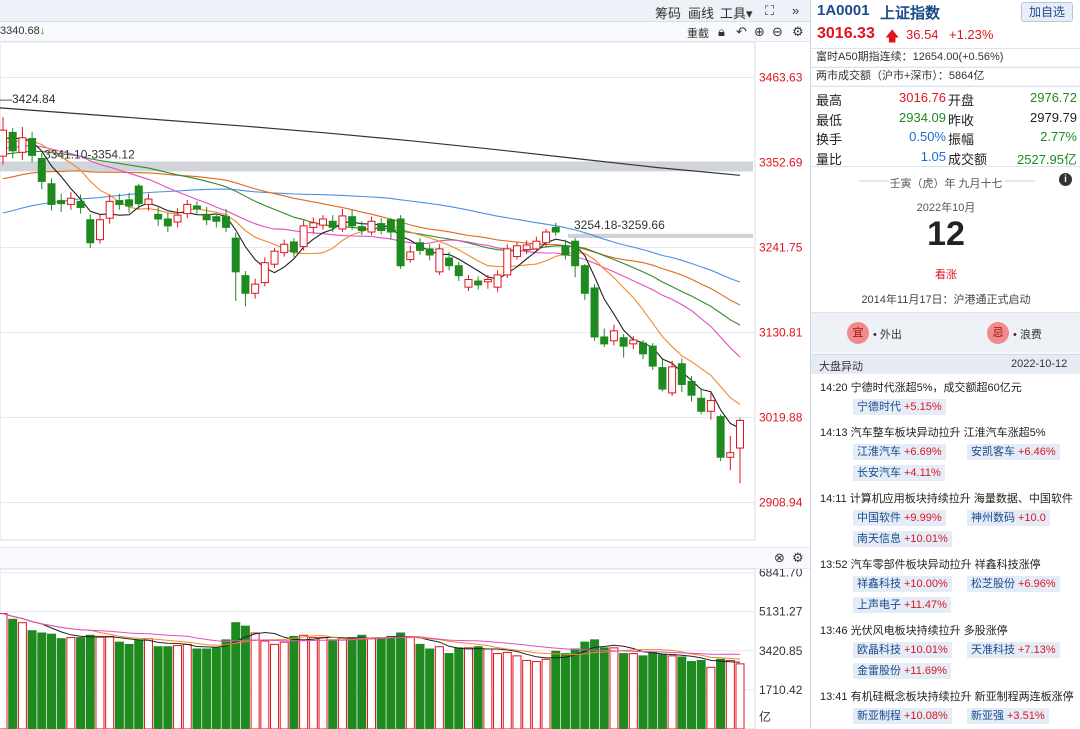  What do you see at coordinates (796, 10) in the screenshot?
I see `collapse-panel-icon: »` at bounding box center [796, 10].